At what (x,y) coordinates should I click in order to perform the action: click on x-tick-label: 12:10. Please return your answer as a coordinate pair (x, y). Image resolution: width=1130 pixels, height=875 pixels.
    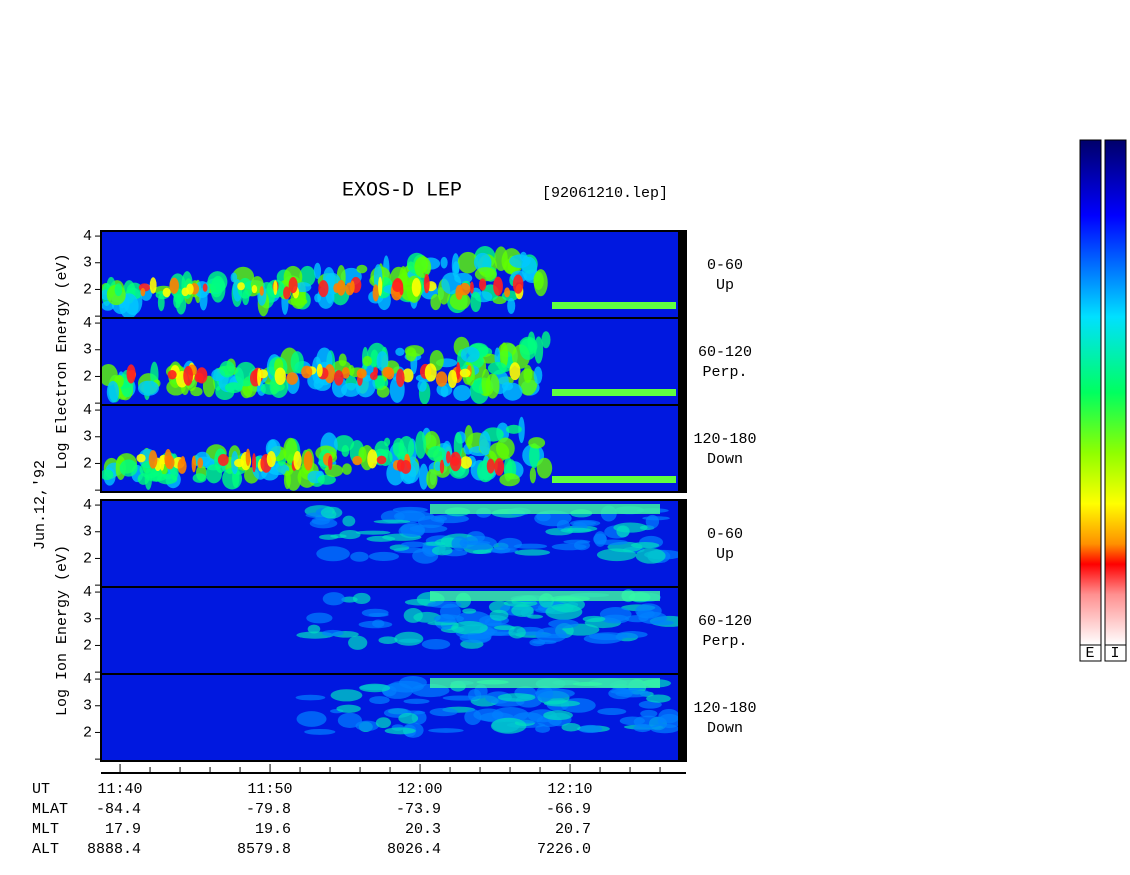
    Looking at the image, I should click on (570, 789).